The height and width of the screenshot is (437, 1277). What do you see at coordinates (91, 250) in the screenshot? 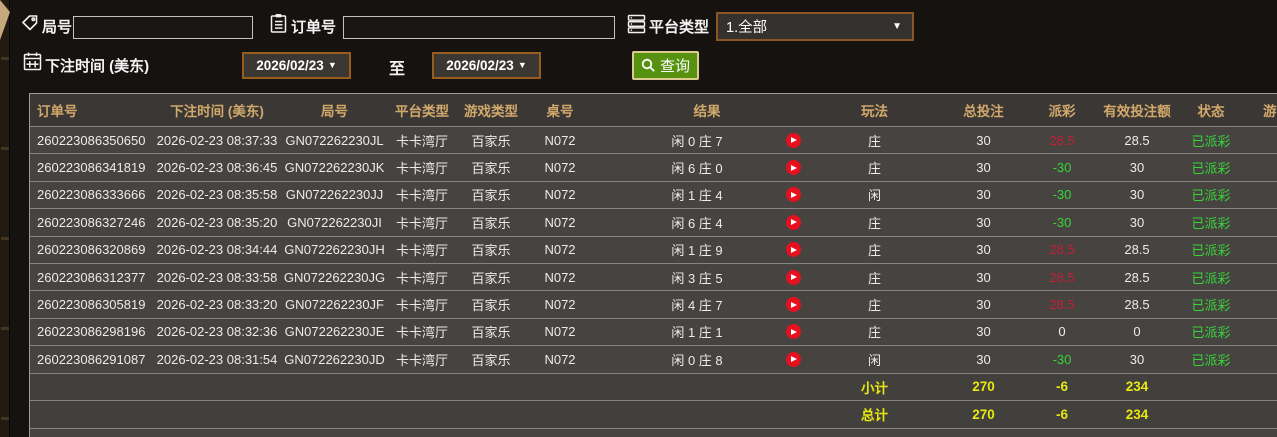
I see `cell-order_no: 260223086320869` at bounding box center [91, 250].